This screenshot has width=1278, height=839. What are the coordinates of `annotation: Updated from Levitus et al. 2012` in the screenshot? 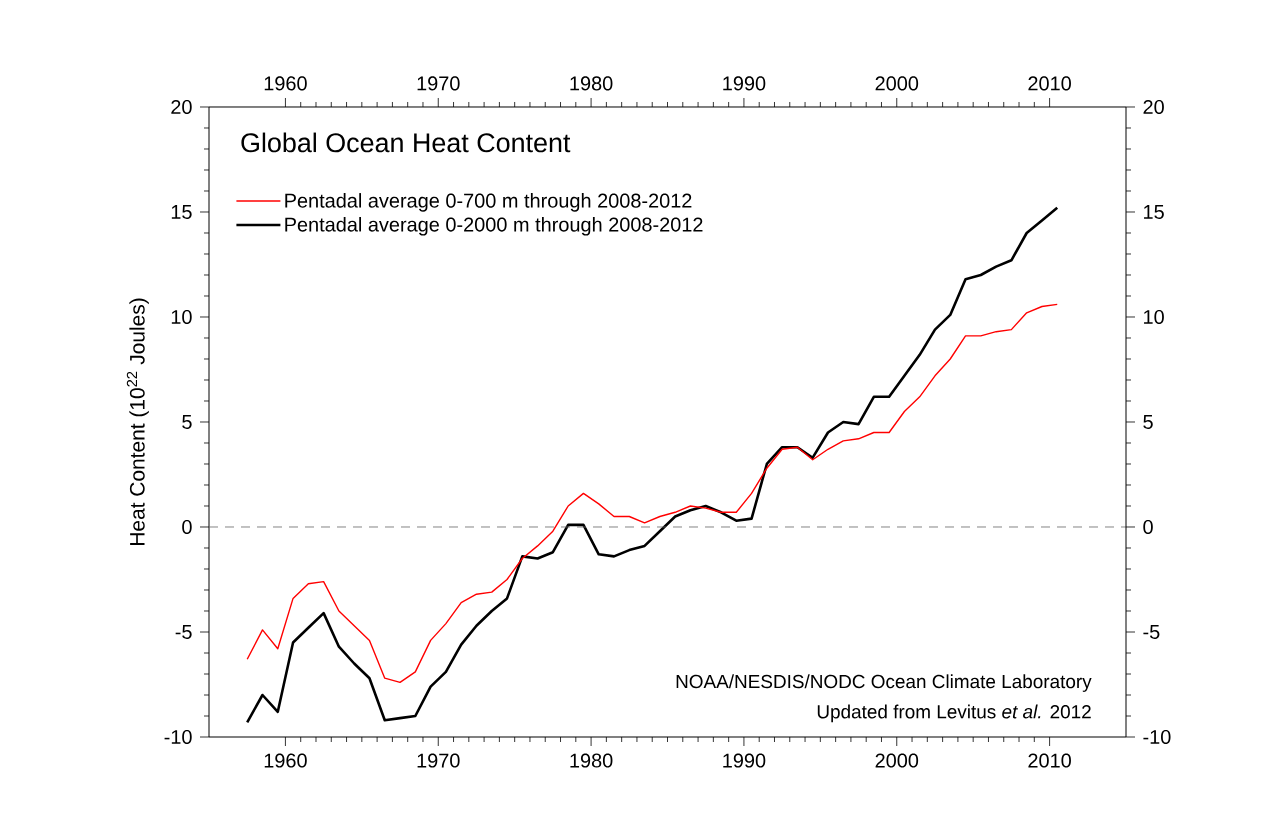 It's located at (954, 713).